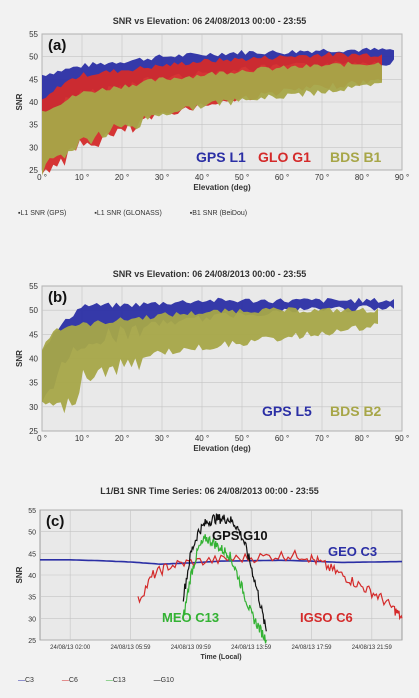 This screenshot has height=698, width=419. I want to click on series-line-c6, so click(270, 585).